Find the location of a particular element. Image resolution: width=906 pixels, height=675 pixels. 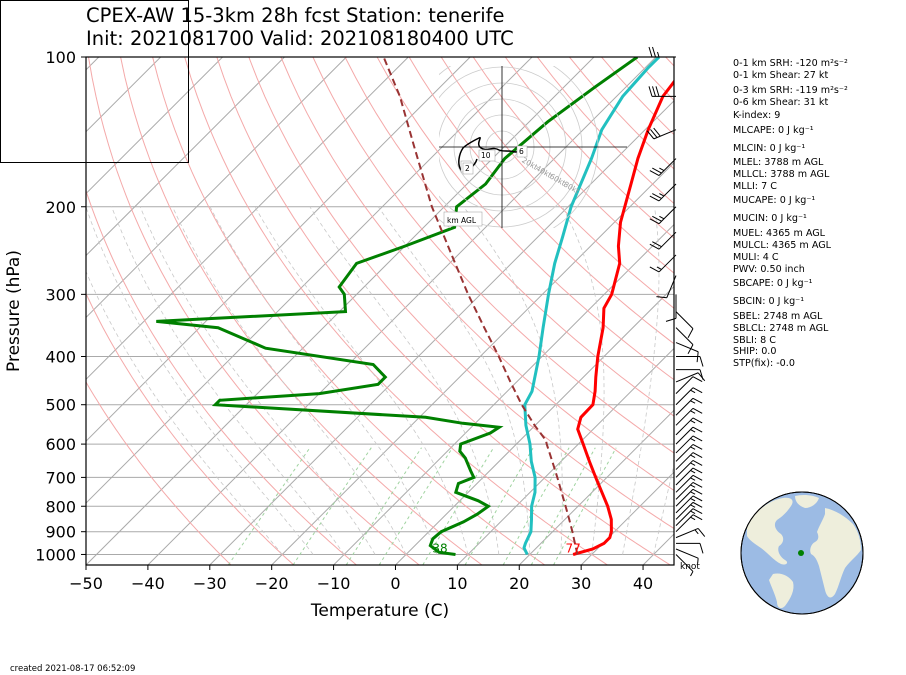

x-tick-label: 30 is located at coordinates (581, 583).